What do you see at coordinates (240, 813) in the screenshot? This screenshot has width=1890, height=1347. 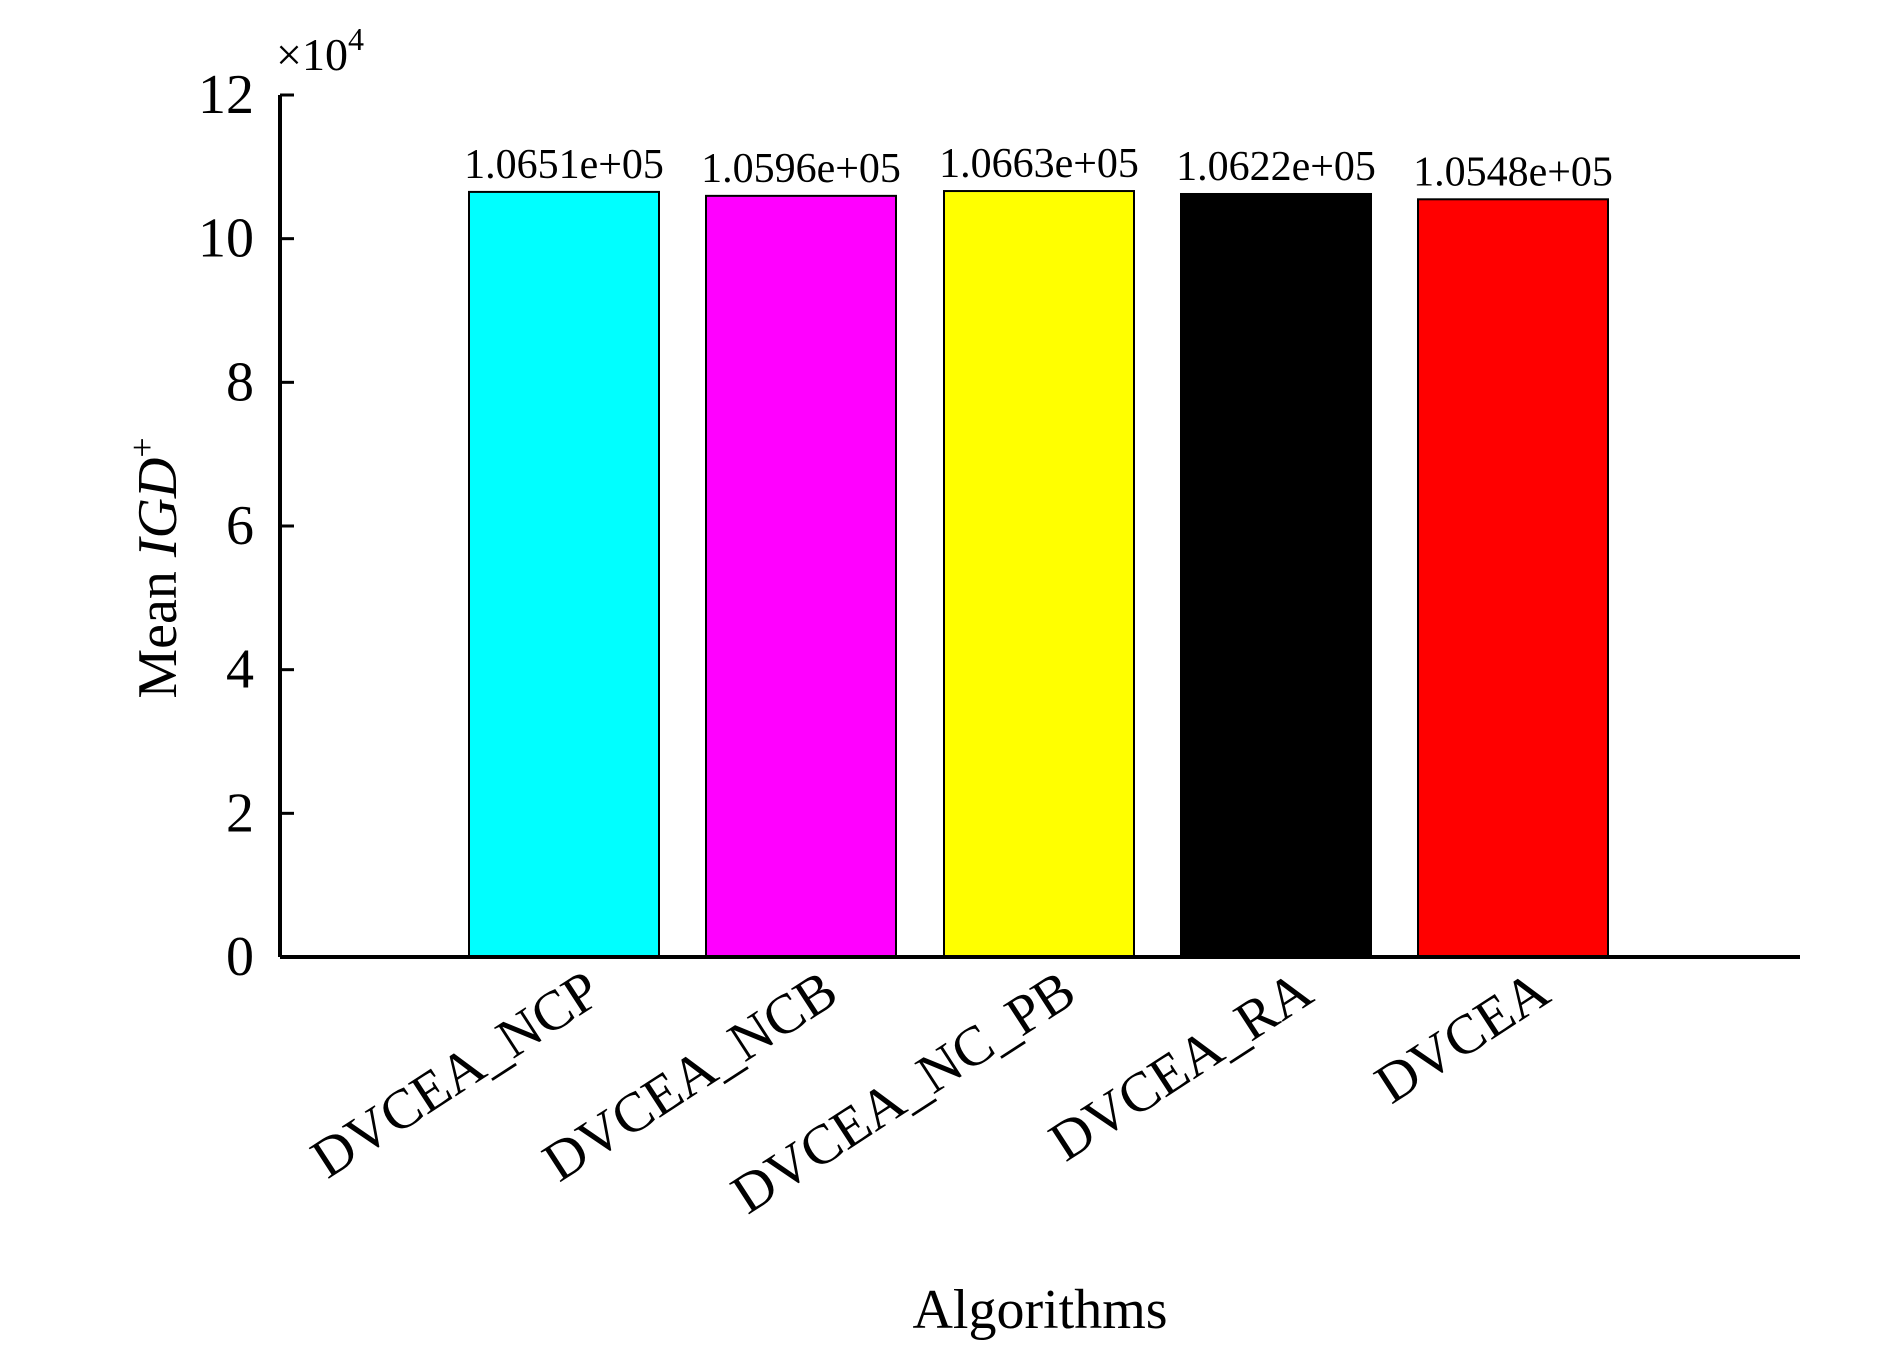 I see `y-tick-label: 2` at bounding box center [240, 813].